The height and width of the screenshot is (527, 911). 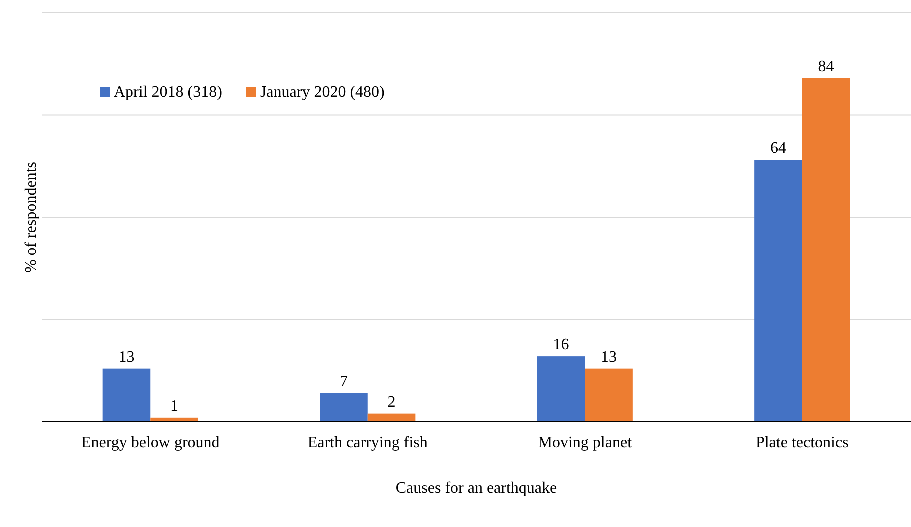 What do you see at coordinates (368, 443) in the screenshot?
I see `x-tick-label: Earth carrying fish` at bounding box center [368, 443].